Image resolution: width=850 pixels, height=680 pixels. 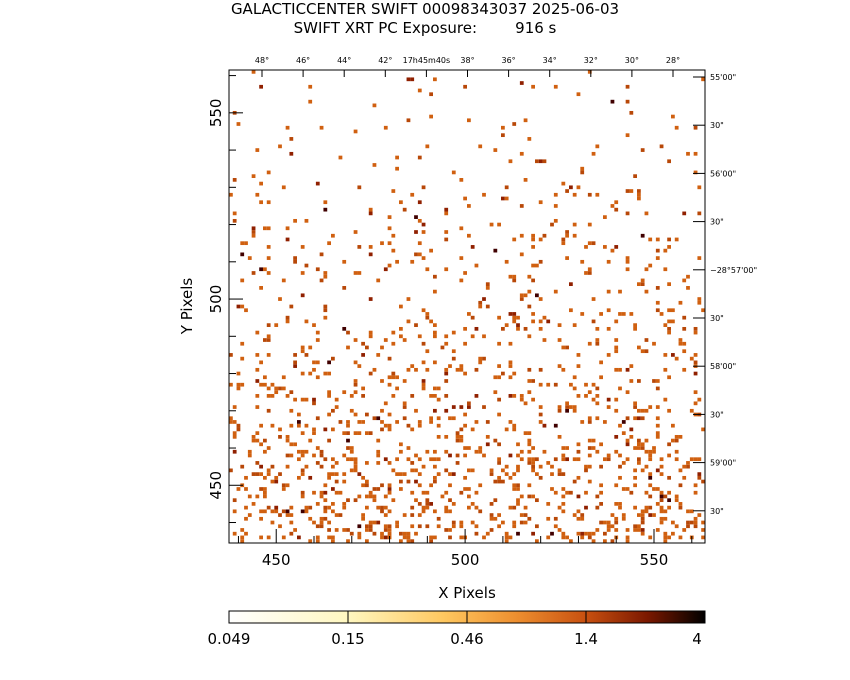 I want to click on x-axis-label: X Pixels, so click(x=467, y=593).